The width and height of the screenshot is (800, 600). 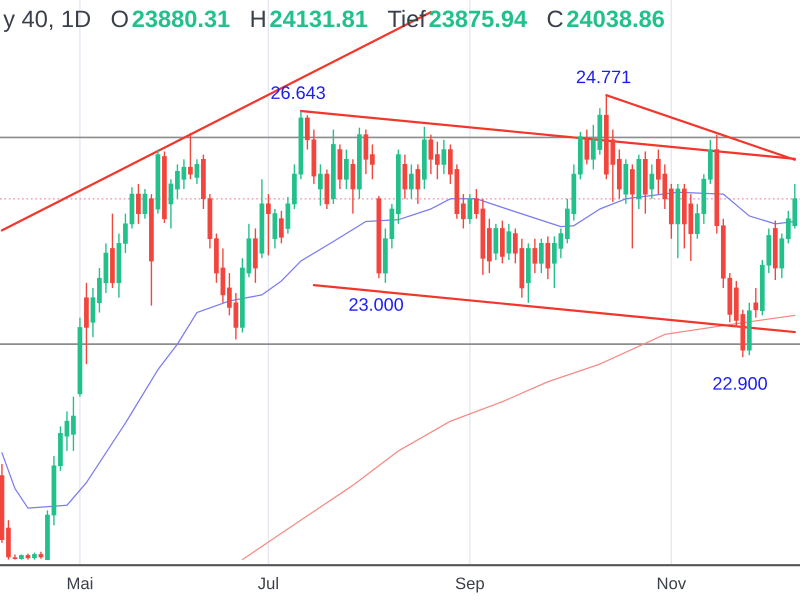 What do you see at coordinates (46, 21) in the screenshot?
I see `chart-title: y 40, 1D` at bounding box center [46, 21].